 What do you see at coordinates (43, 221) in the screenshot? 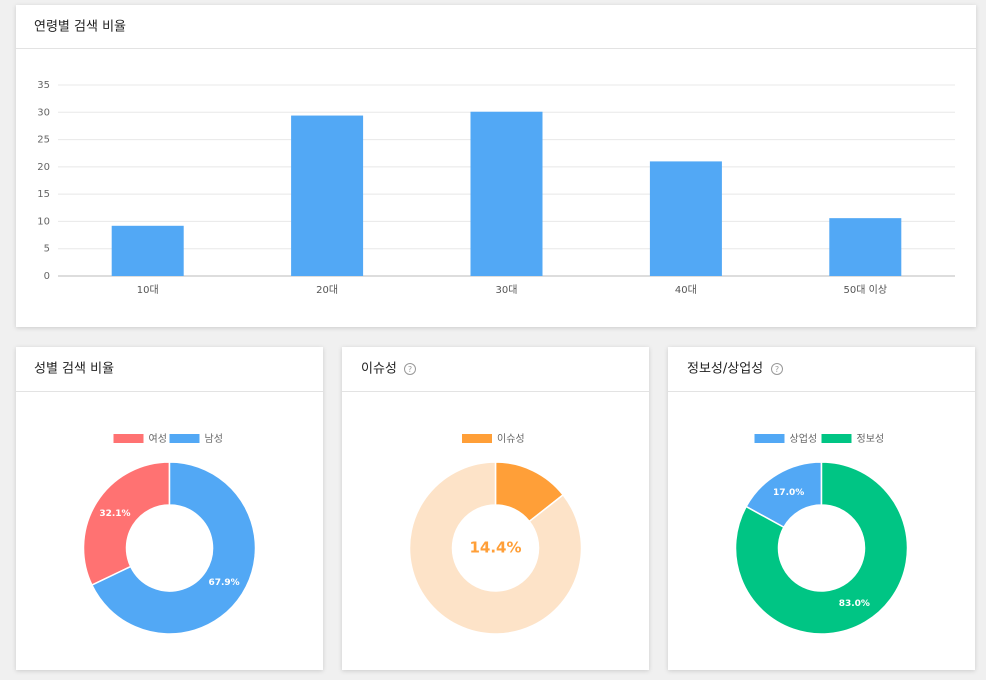
I see `y-tick-label: 10` at bounding box center [43, 221].